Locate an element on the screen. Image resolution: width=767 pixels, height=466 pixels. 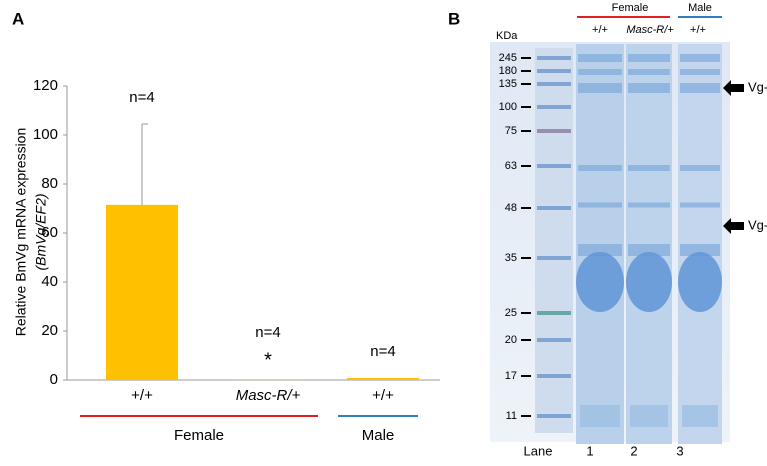
marker-label: 100 is located at coordinates (508, 107).